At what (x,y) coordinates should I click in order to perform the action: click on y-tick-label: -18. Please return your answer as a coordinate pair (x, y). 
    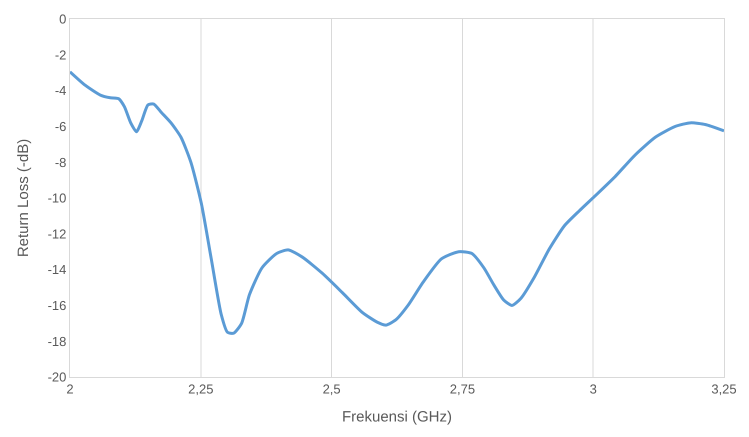
    Looking at the image, I should click on (57, 341).